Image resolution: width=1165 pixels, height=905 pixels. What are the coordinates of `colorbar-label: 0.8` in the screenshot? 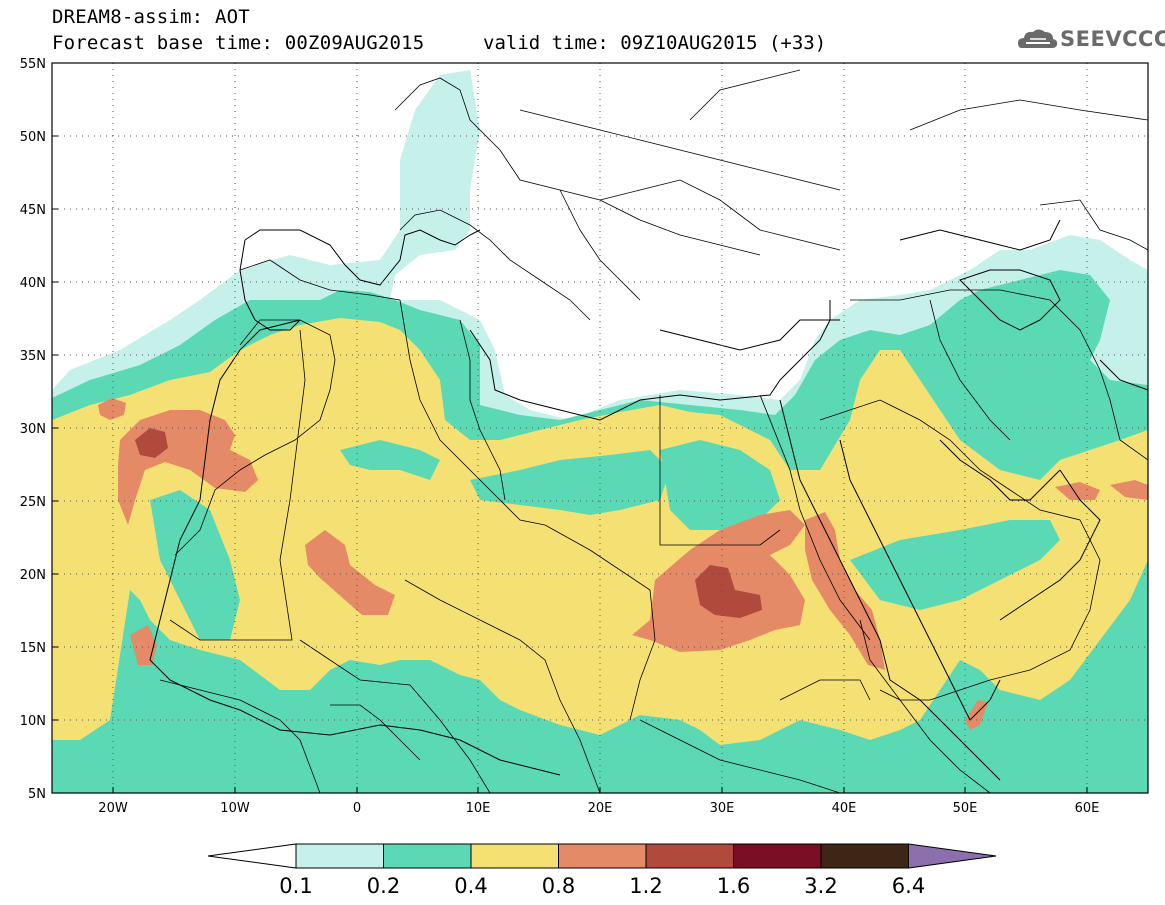 It's located at (558, 886).